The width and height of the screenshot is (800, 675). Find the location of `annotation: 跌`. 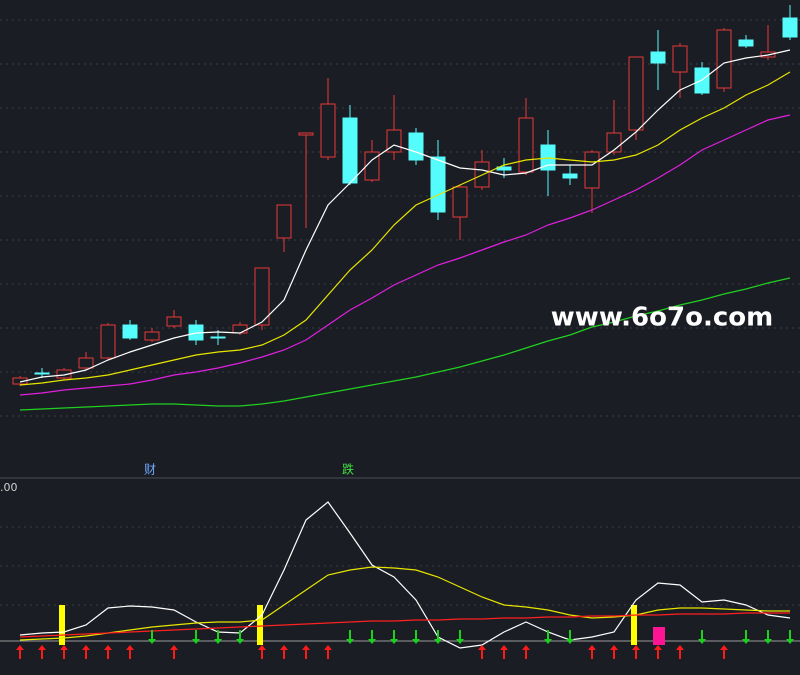

annotation: 跌 is located at coordinates (348, 469).